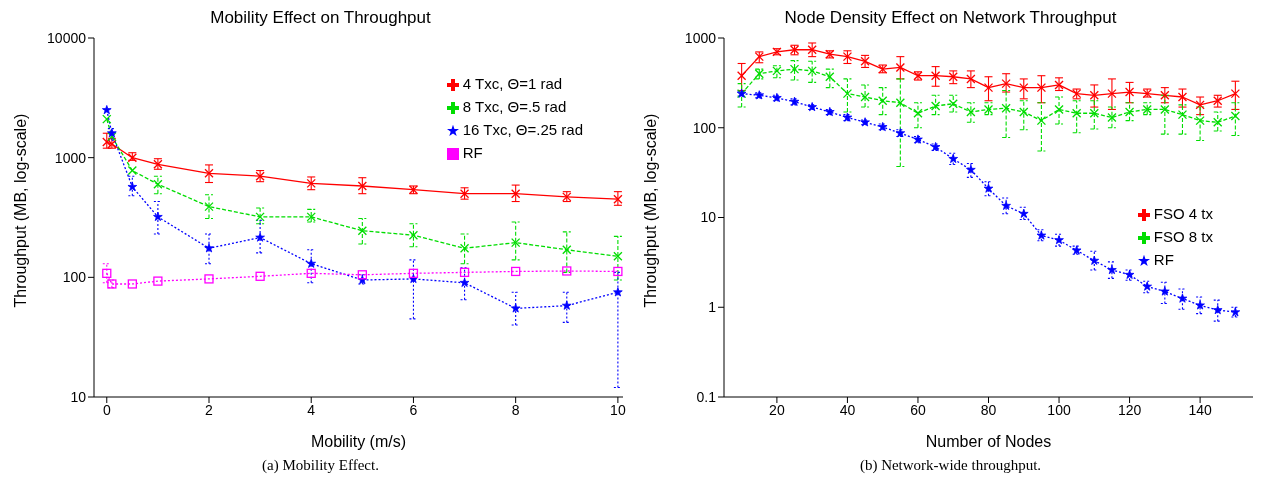  Describe the element at coordinates (950, 465) in the screenshot. I see `text: (b) Network-wide throughput.` at that location.